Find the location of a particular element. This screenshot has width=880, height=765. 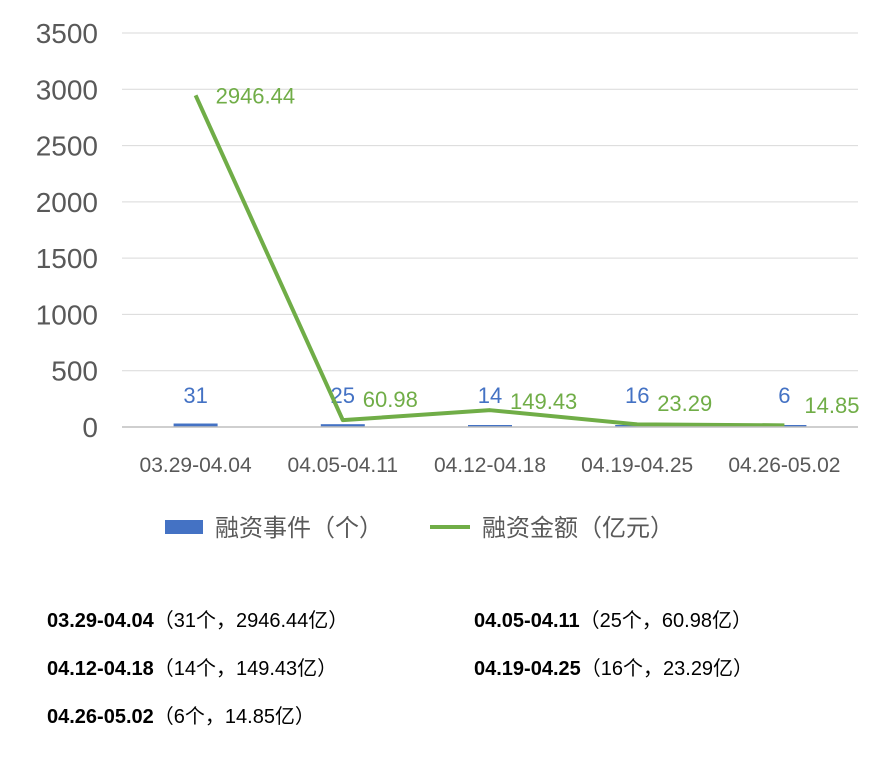

y-tick-label: 1000 is located at coordinates (67, 314).